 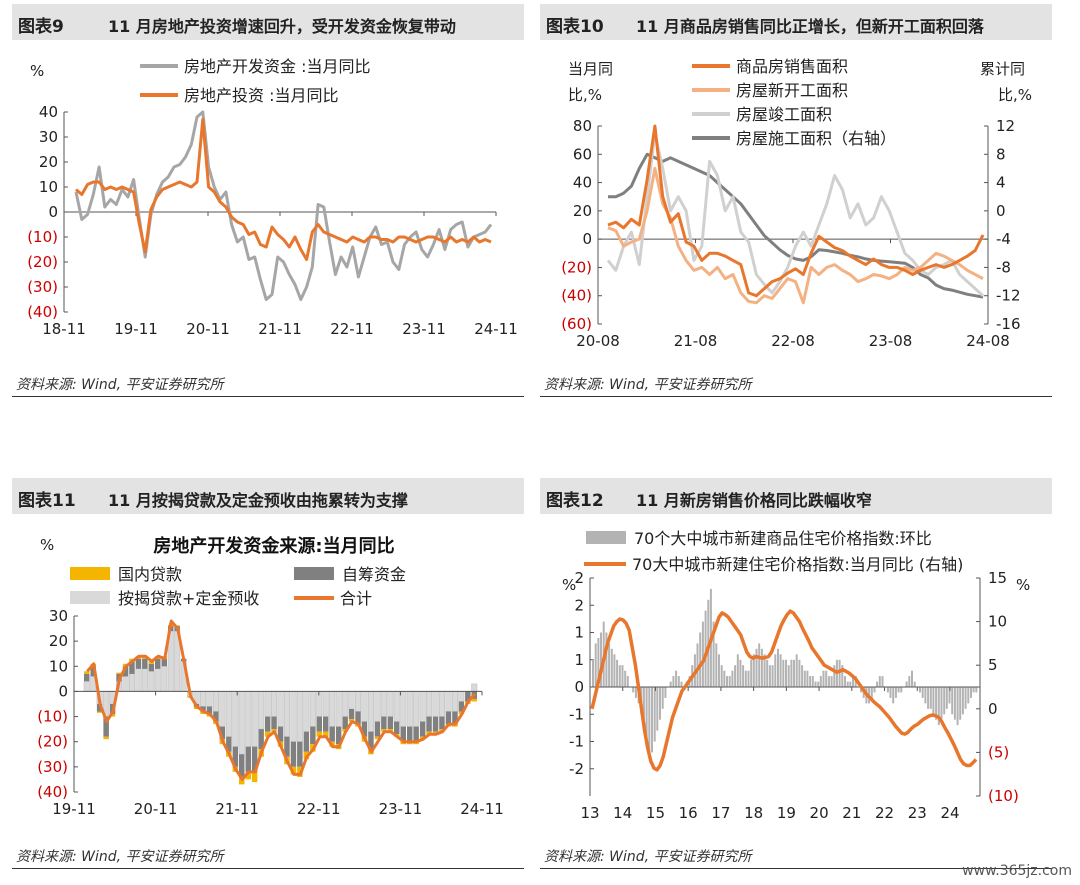 What do you see at coordinates (795, 214) in the screenshot?
I see `series-line` at bounding box center [795, 214].